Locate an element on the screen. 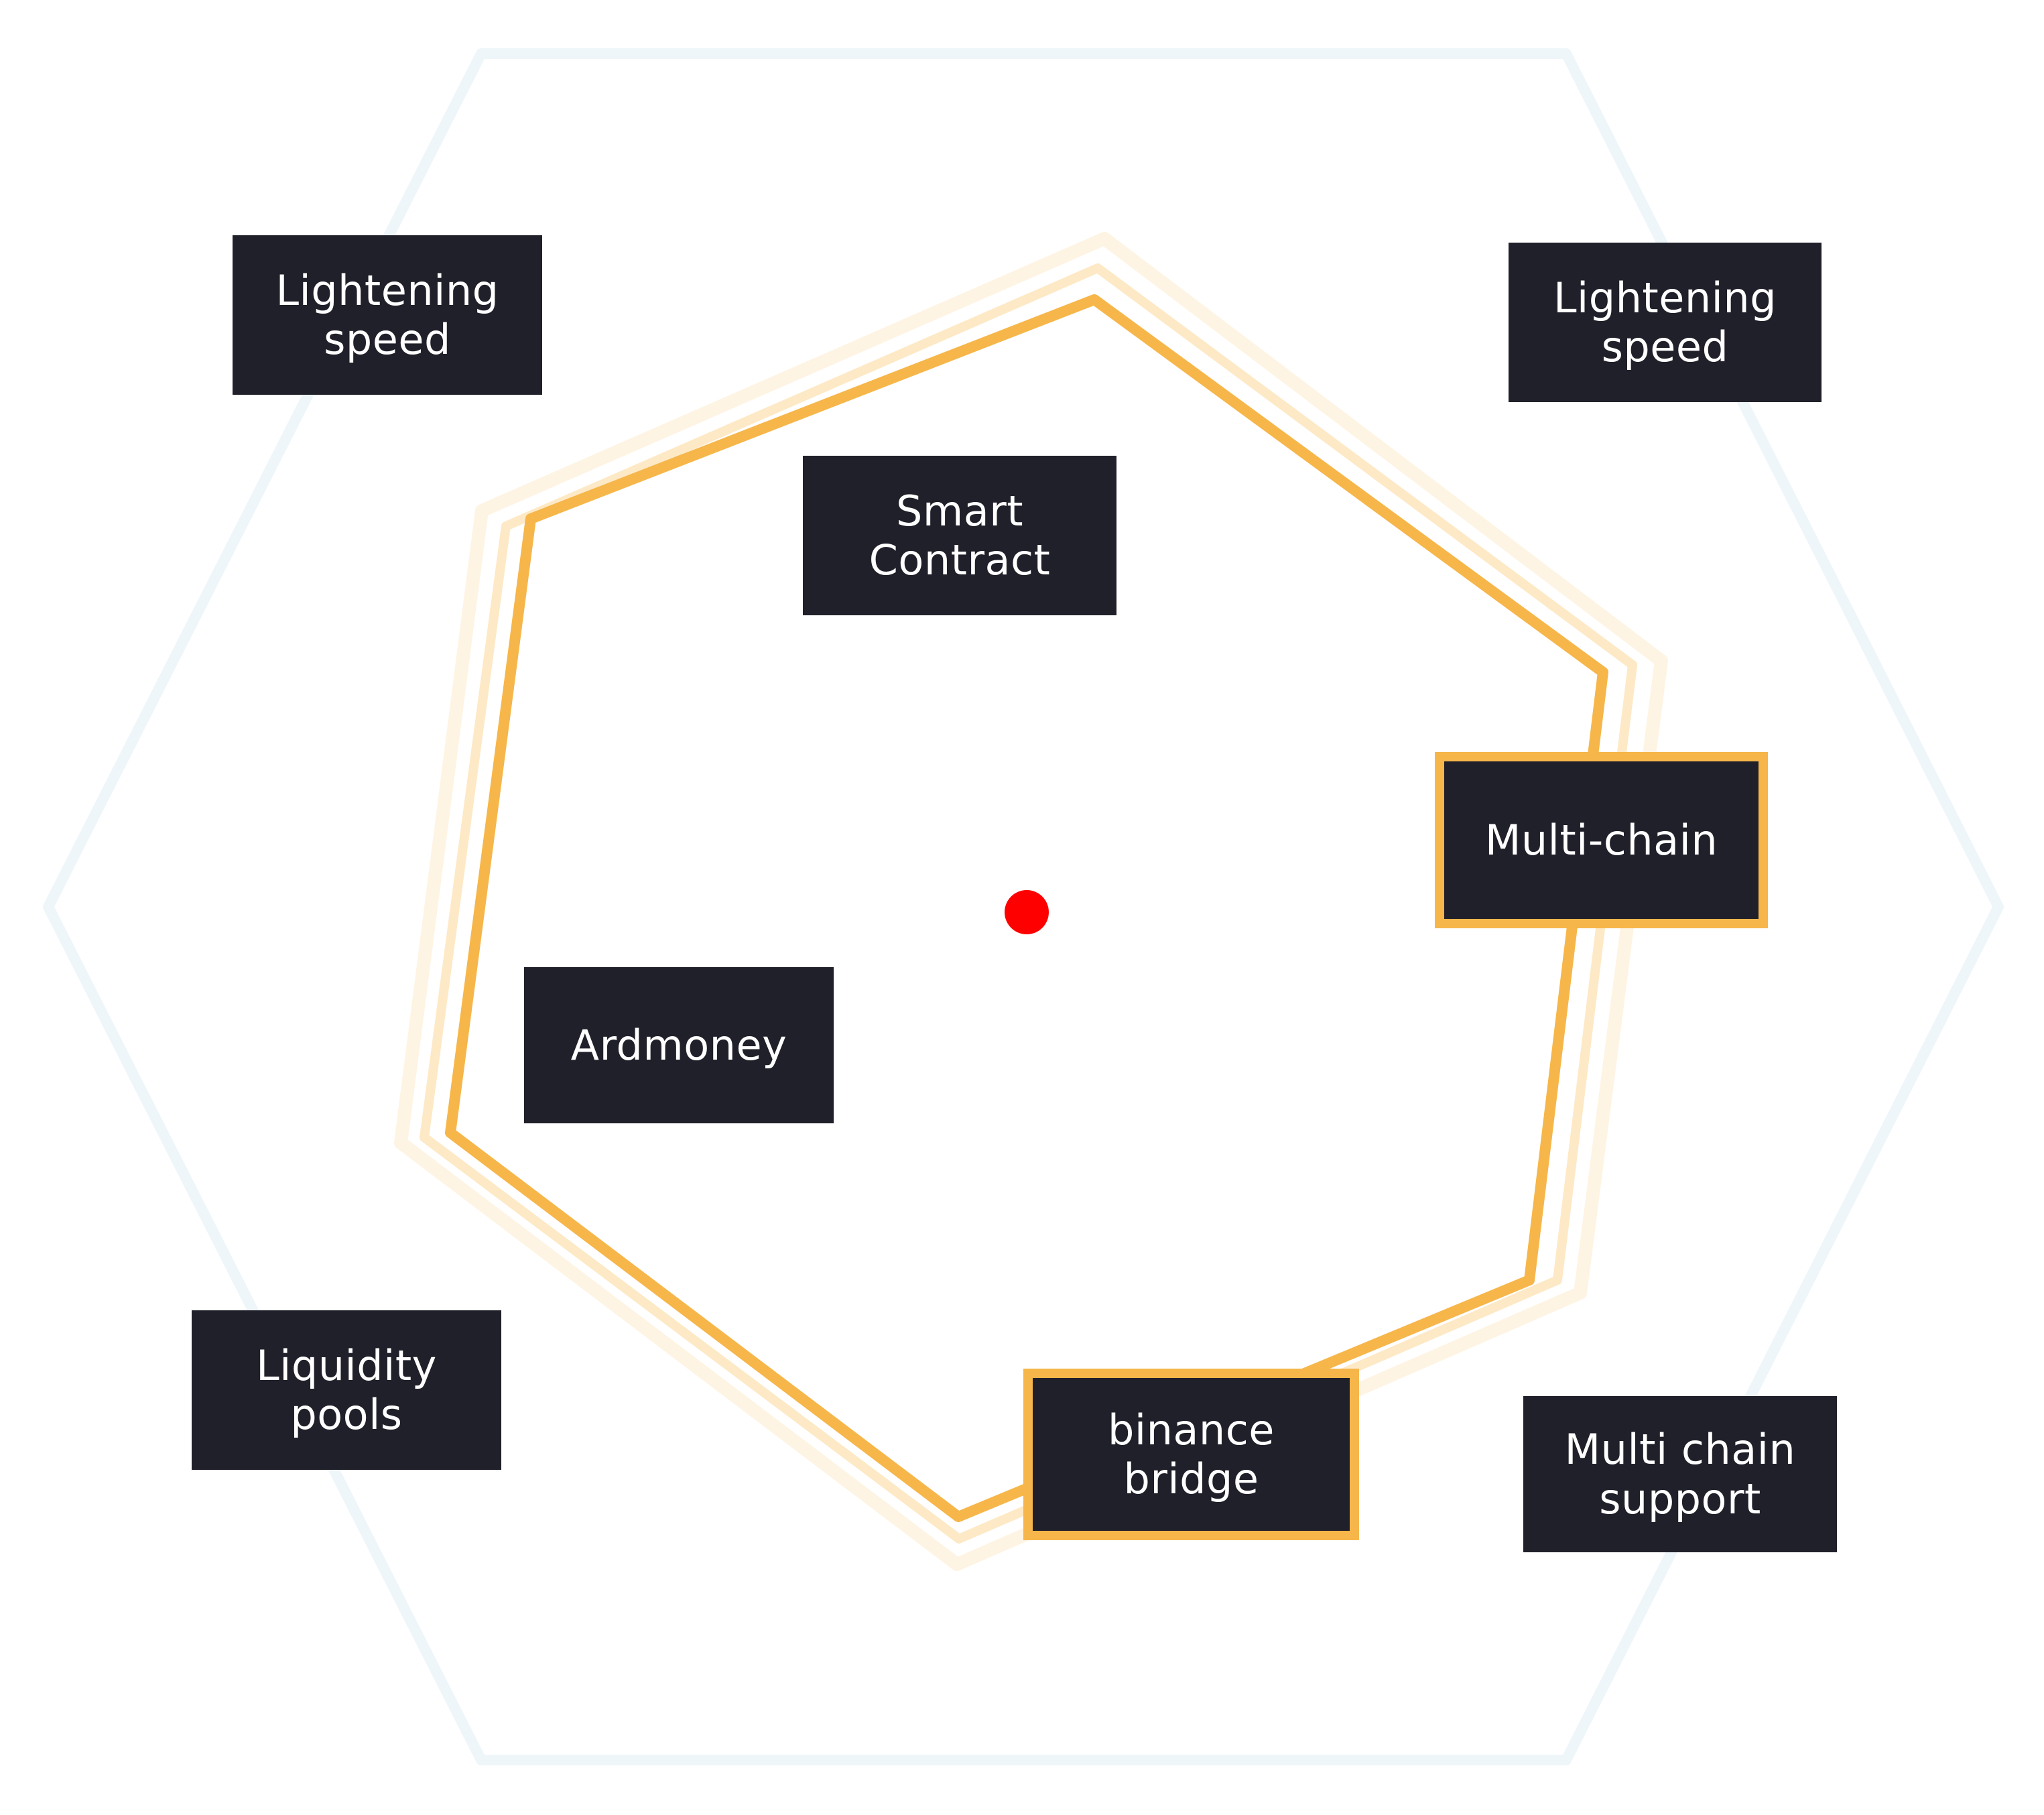 This screenshot has width=2044, height=1815. node-label: binance bridge is located at coordinates (1191, 1454).